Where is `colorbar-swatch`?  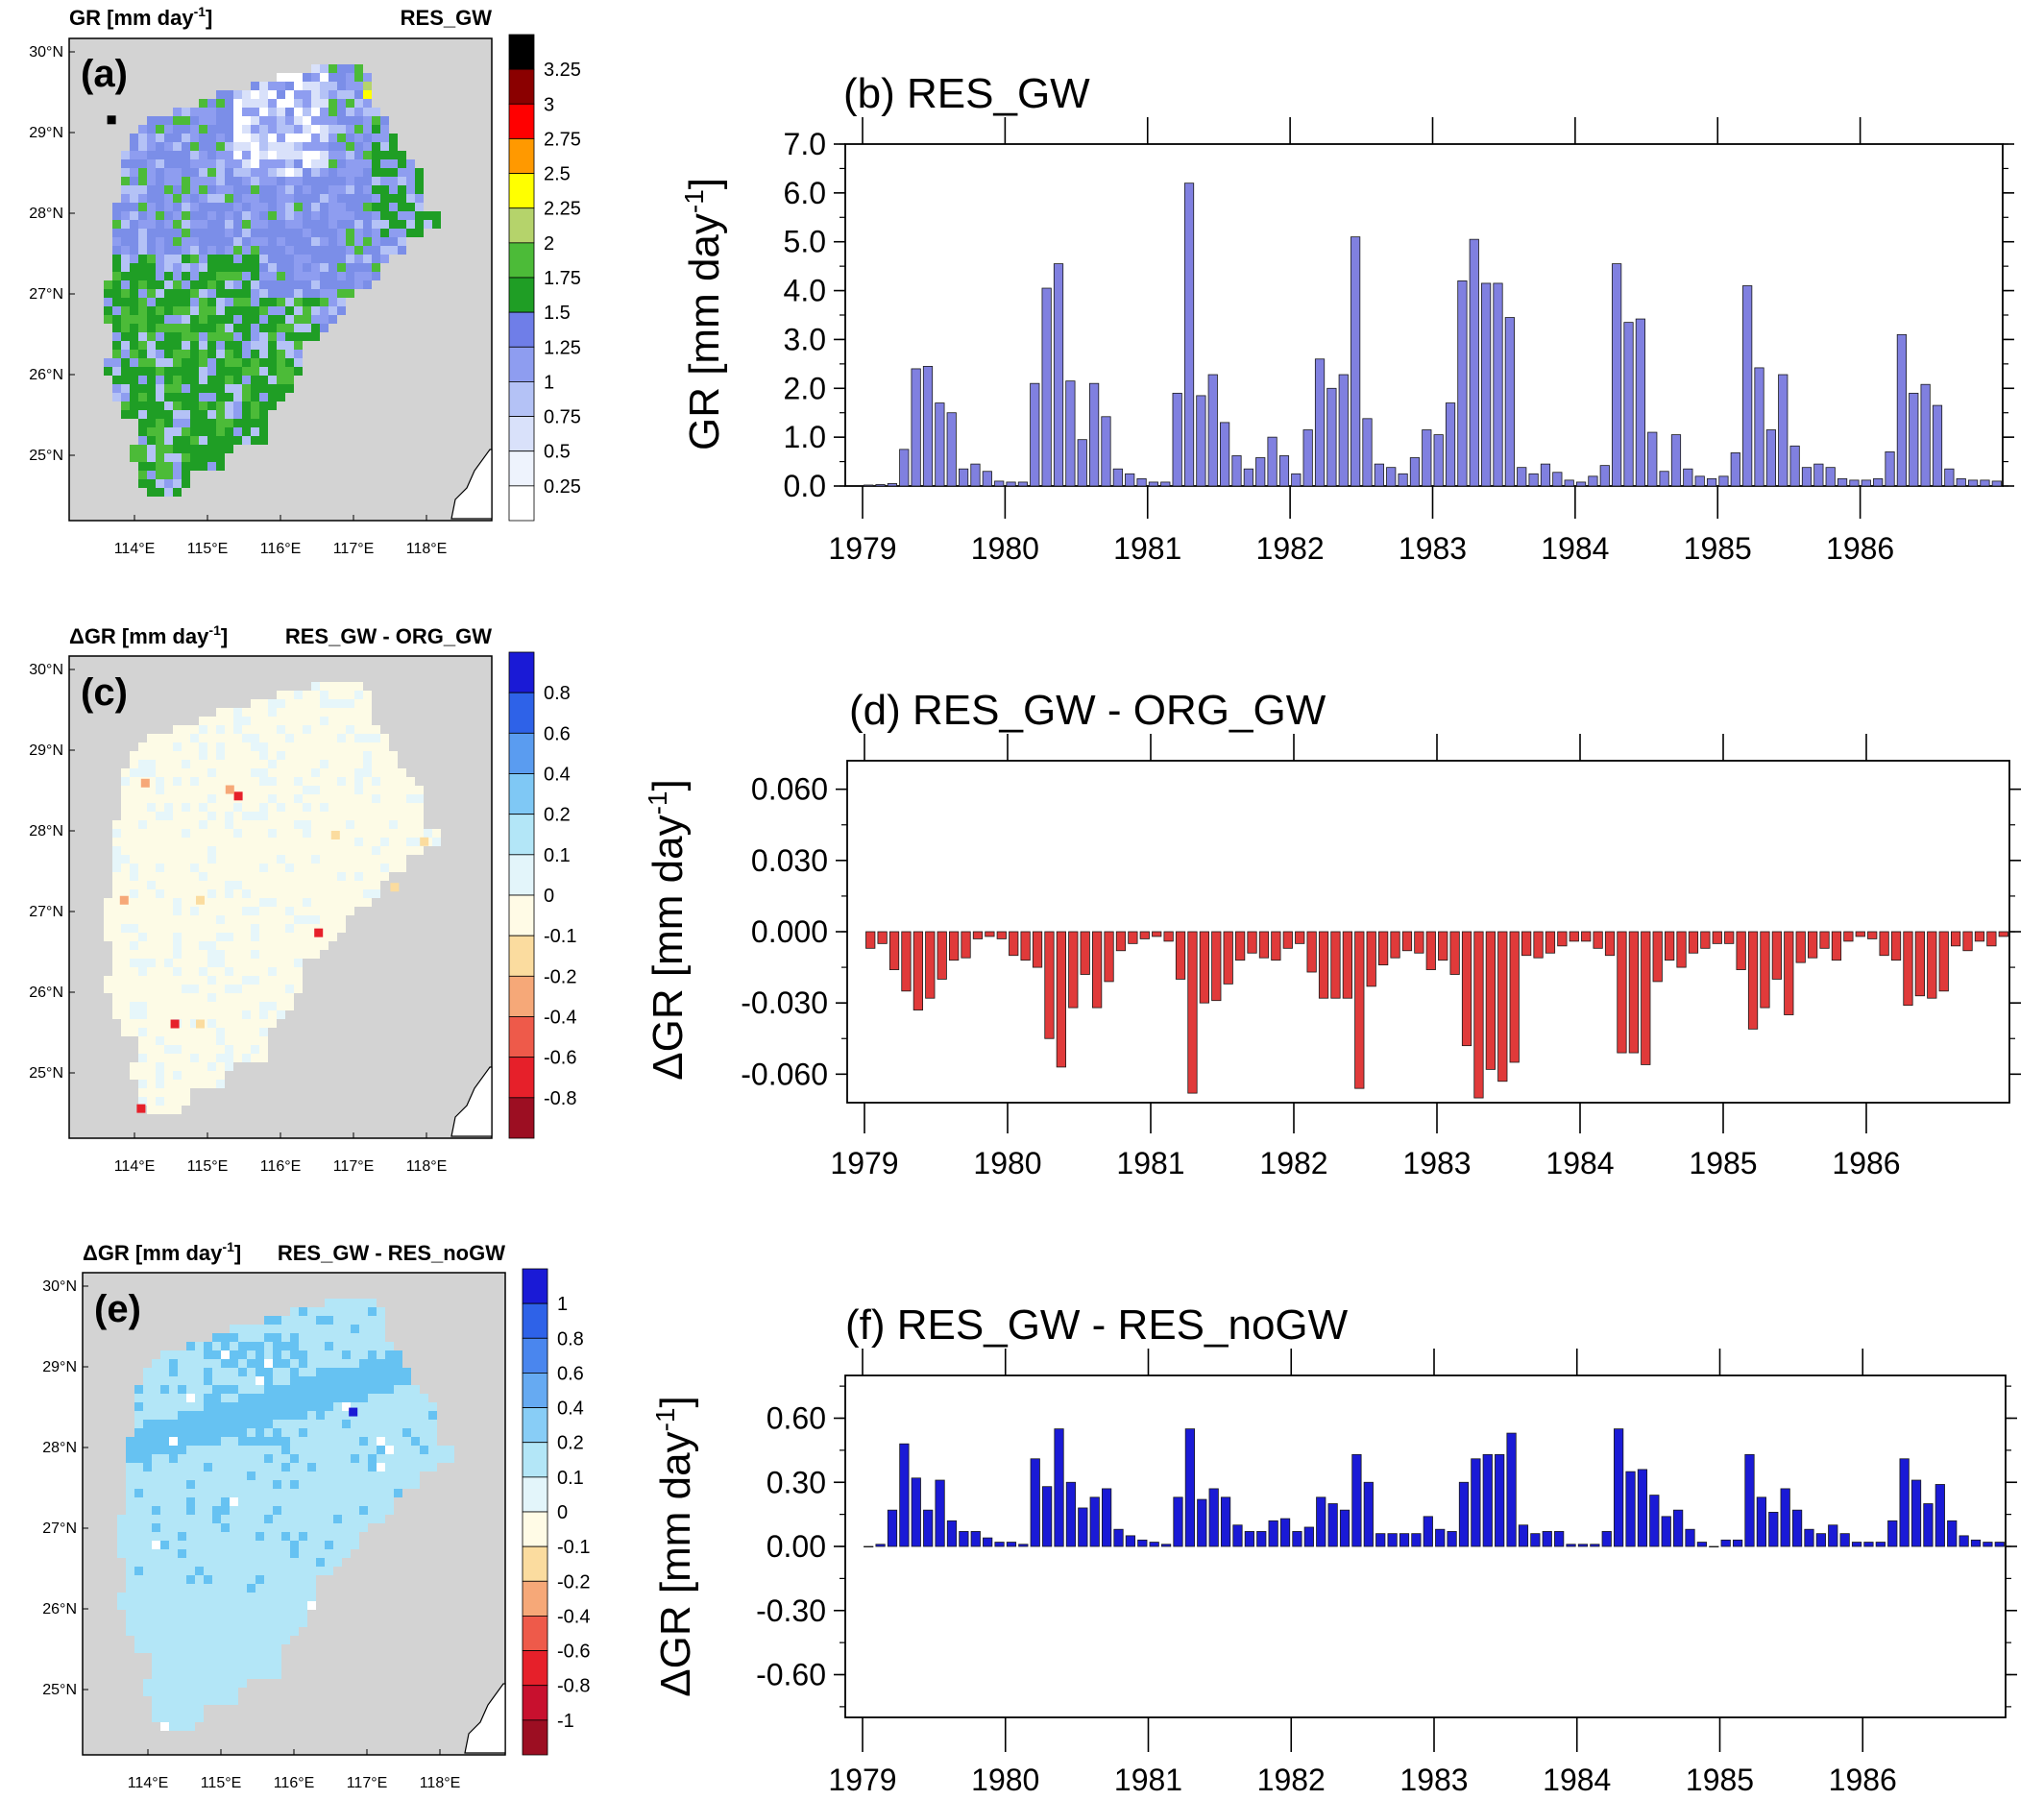
colorbar-swatch is located at coordinates (521, 875).